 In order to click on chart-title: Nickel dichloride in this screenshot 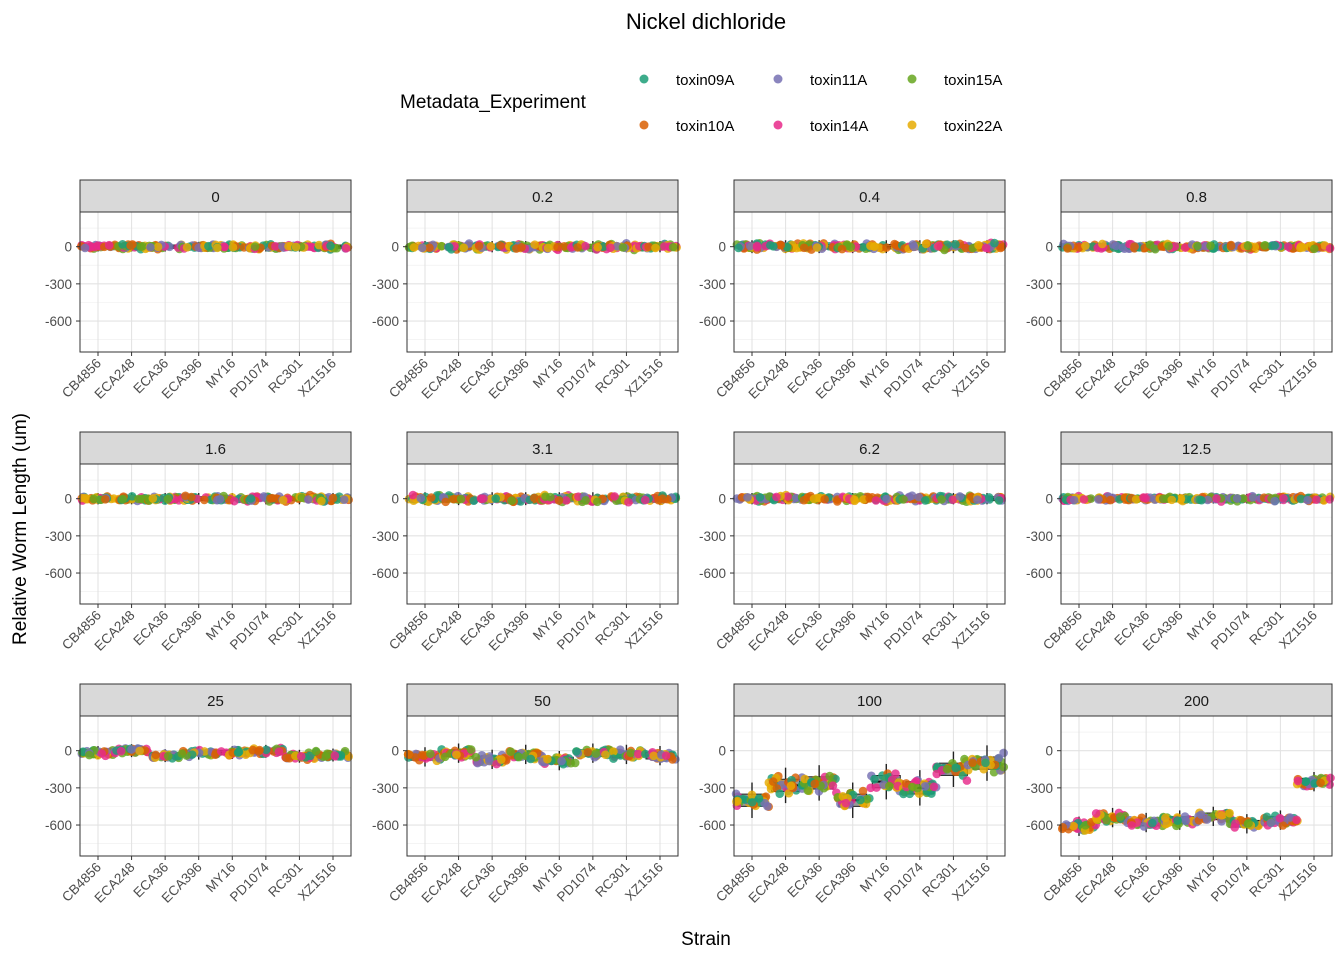, I will do `click(706, 21)`.